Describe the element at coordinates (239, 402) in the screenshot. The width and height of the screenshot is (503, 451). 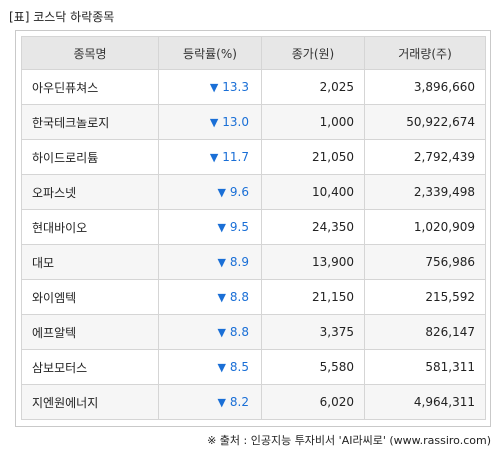
I see `change-value: 8.2` at that location.